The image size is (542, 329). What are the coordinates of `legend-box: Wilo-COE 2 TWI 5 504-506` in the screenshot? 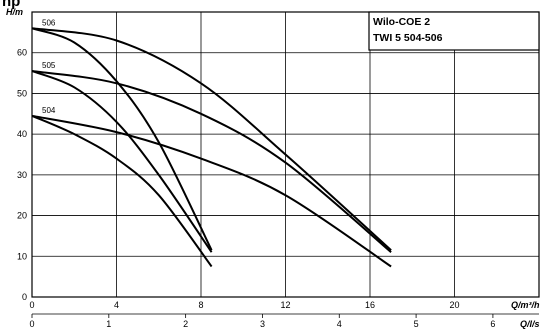 It's located at (454, 31).